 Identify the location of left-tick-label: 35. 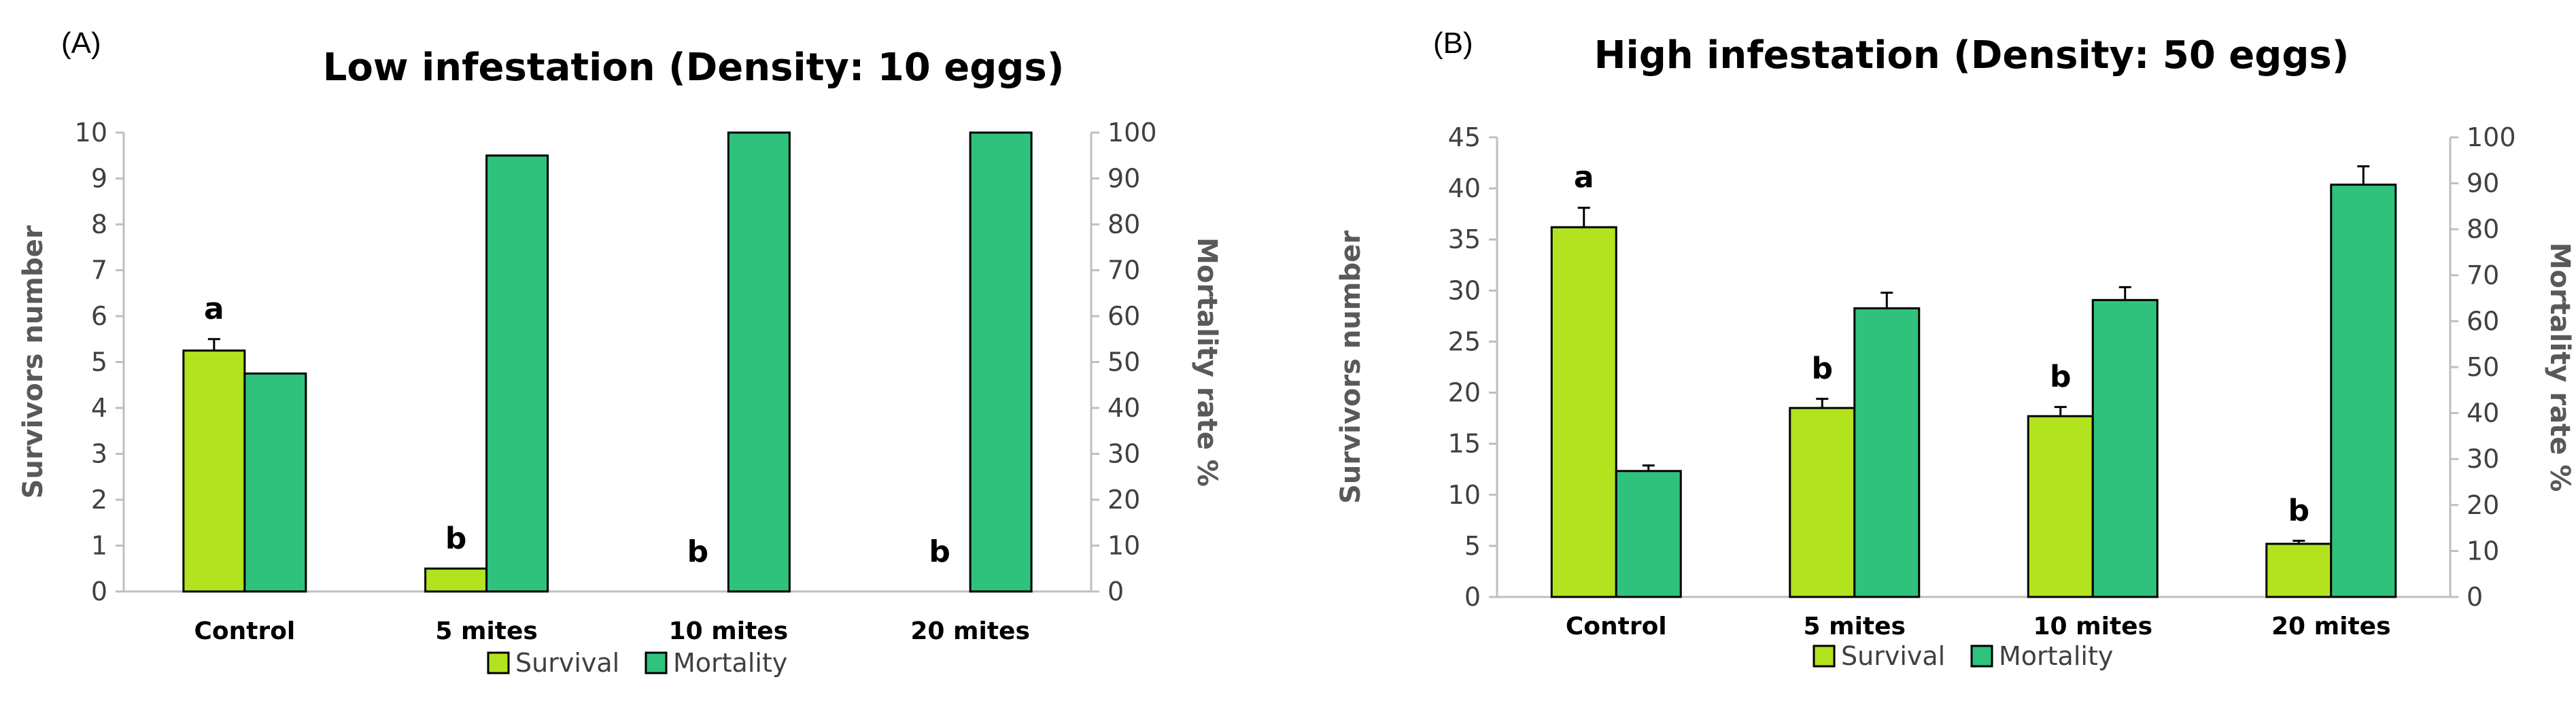
(1464, 239).